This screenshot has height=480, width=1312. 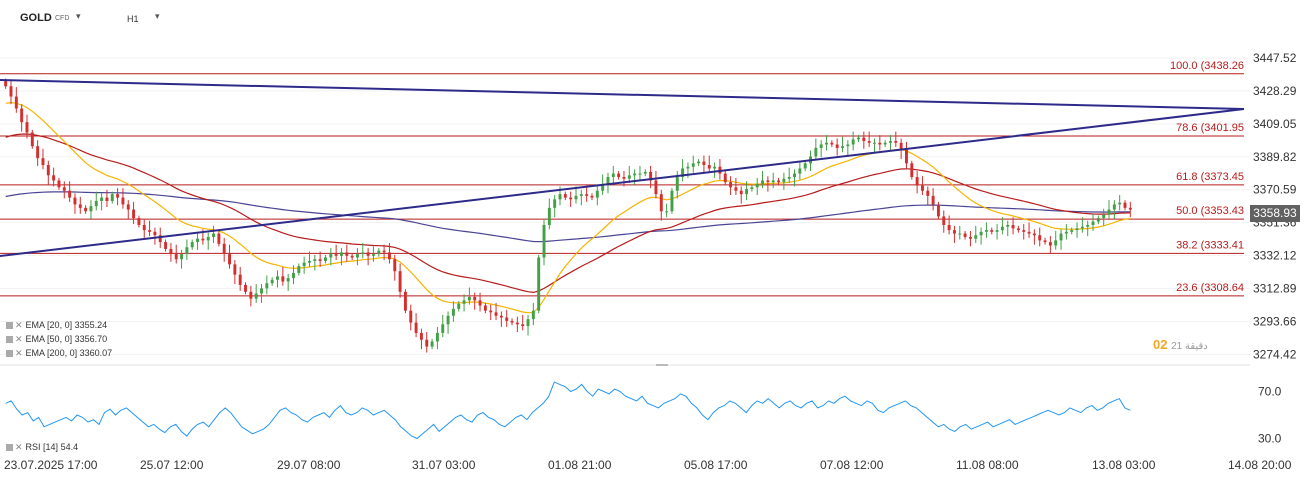 I want to click on countdown-rest: 21 دقيقة, so click(x=1189, y=346).